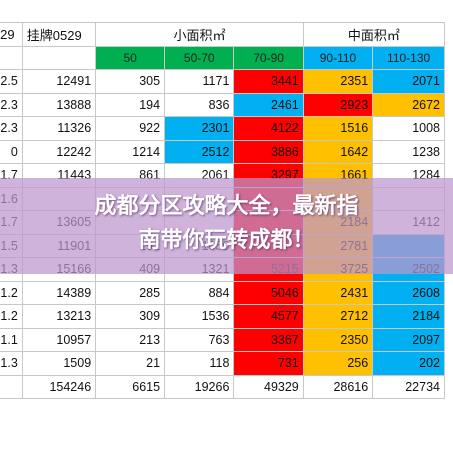 The image size is (453, 453). Describe the element at coordinates (199, 386) in the screenshot. I see `table-cell: 19266` at that location.